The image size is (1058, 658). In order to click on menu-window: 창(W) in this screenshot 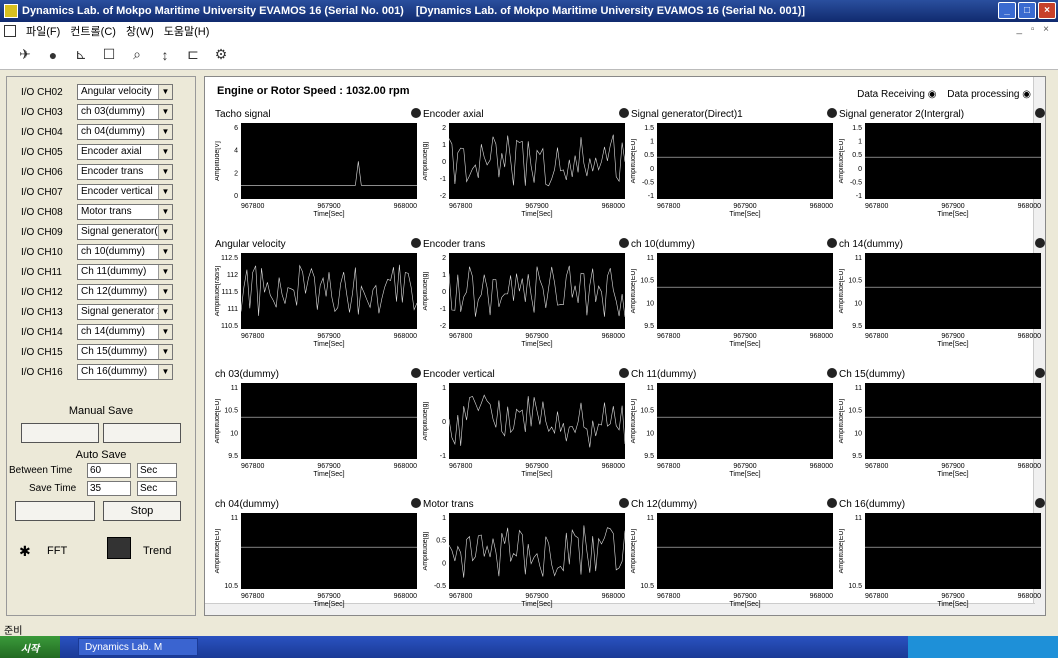, I will do `click(139, 32)`.